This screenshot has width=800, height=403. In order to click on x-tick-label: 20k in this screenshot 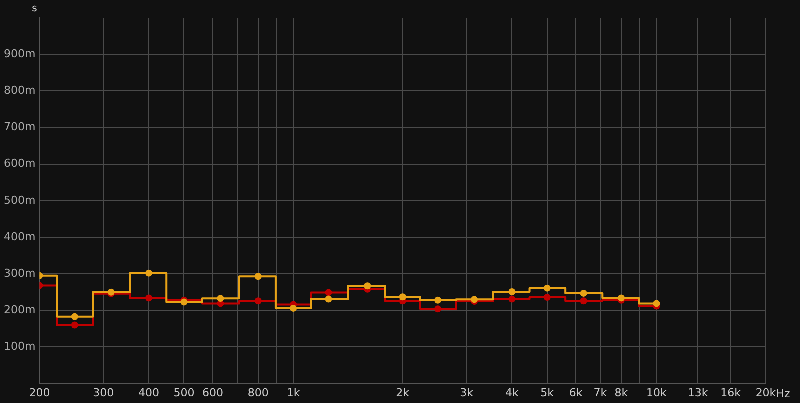, I will do `click(766, 393)`.